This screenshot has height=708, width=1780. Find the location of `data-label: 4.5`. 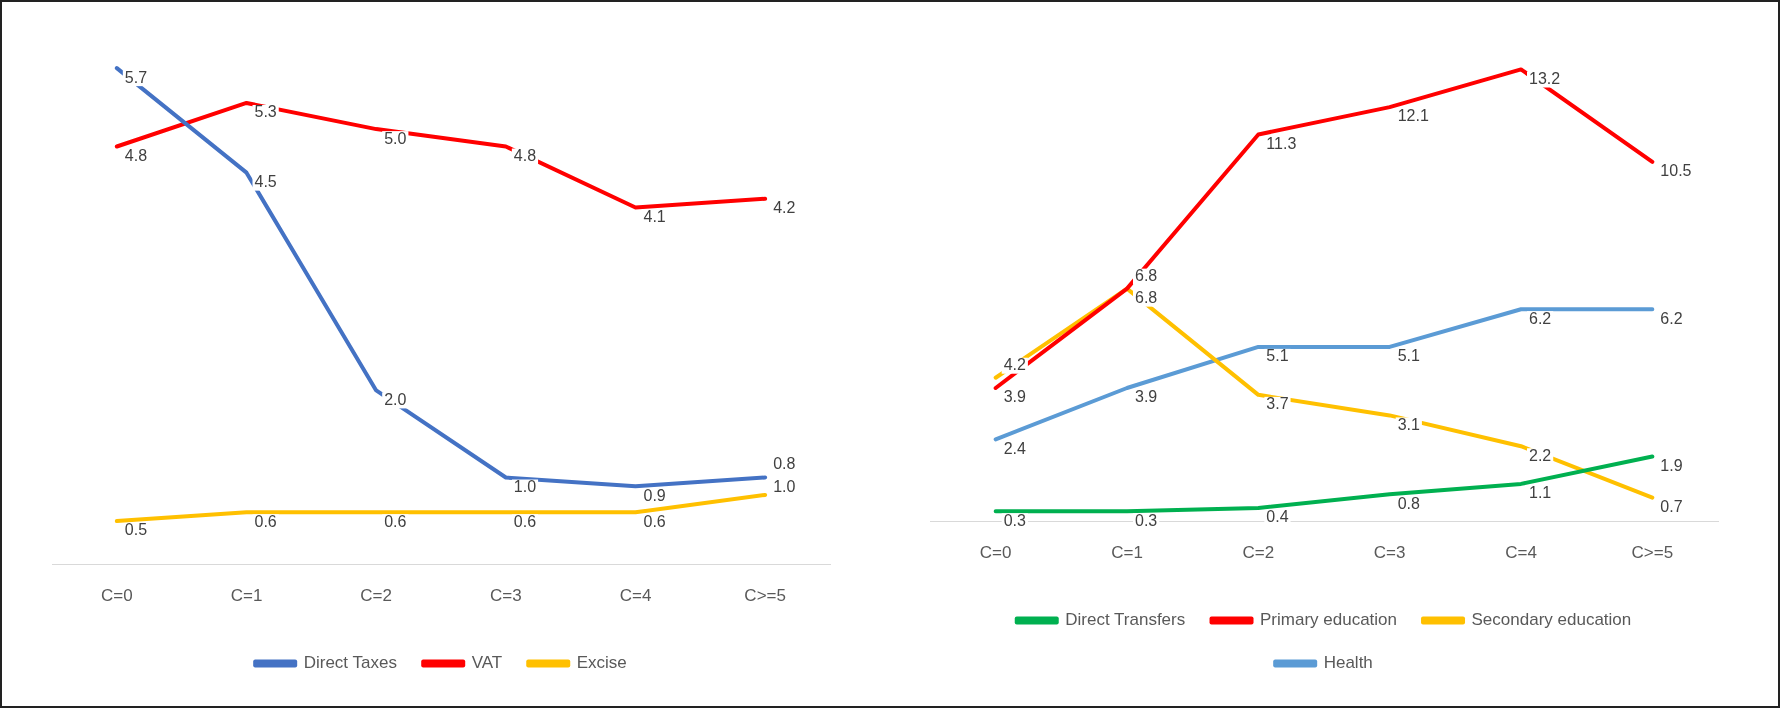

data-label: 4.5 is located at coordinates (265, 182).